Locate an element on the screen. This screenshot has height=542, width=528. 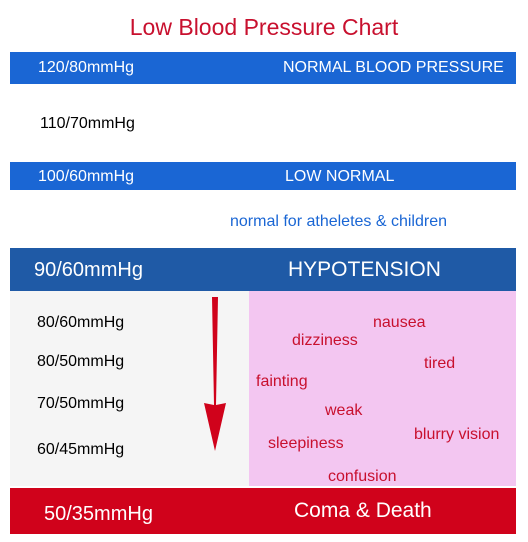
hypotension-value: 90/60mmHg is located at coordinates (88, 270).